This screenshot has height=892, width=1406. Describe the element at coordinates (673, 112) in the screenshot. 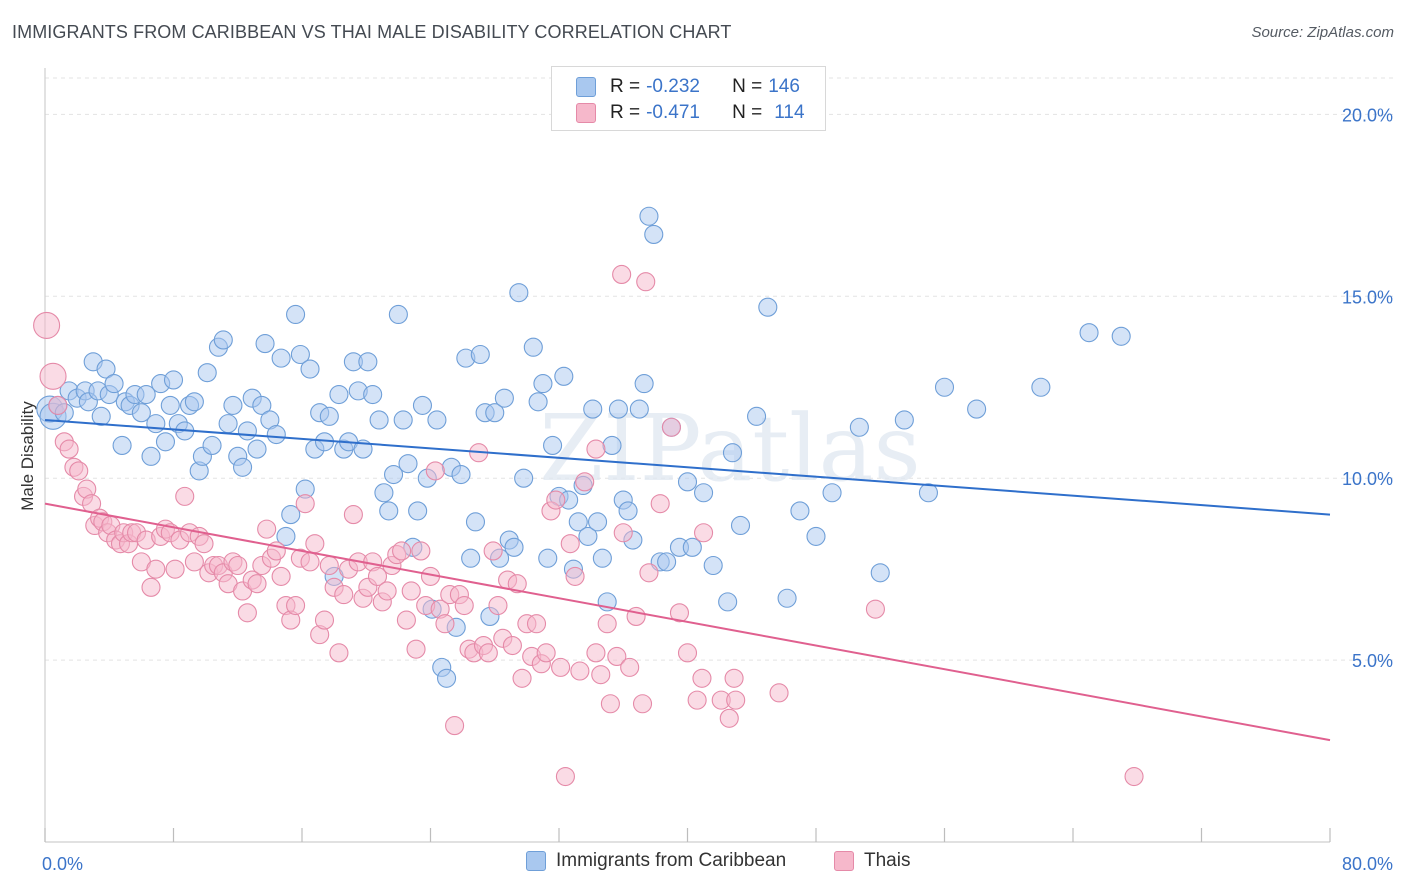

I see `r-value: -0.471` at that location.